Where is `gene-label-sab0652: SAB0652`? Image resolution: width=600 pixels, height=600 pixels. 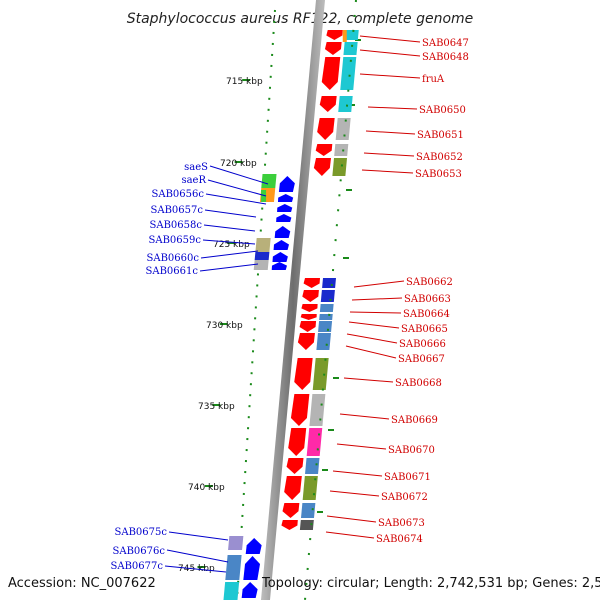 gene-label-sab0652: SAB0652 is located at coordinates (439, 157).